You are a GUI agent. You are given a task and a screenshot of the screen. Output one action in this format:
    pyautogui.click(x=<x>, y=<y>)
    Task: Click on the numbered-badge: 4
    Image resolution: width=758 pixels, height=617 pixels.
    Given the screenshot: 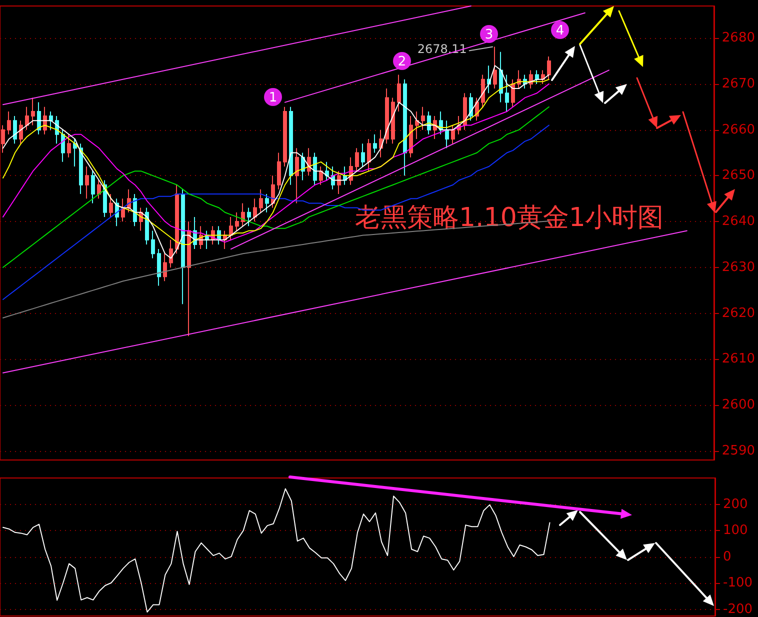 What is the action you would take?
    pyautogui.click(x=560, y=30)
    